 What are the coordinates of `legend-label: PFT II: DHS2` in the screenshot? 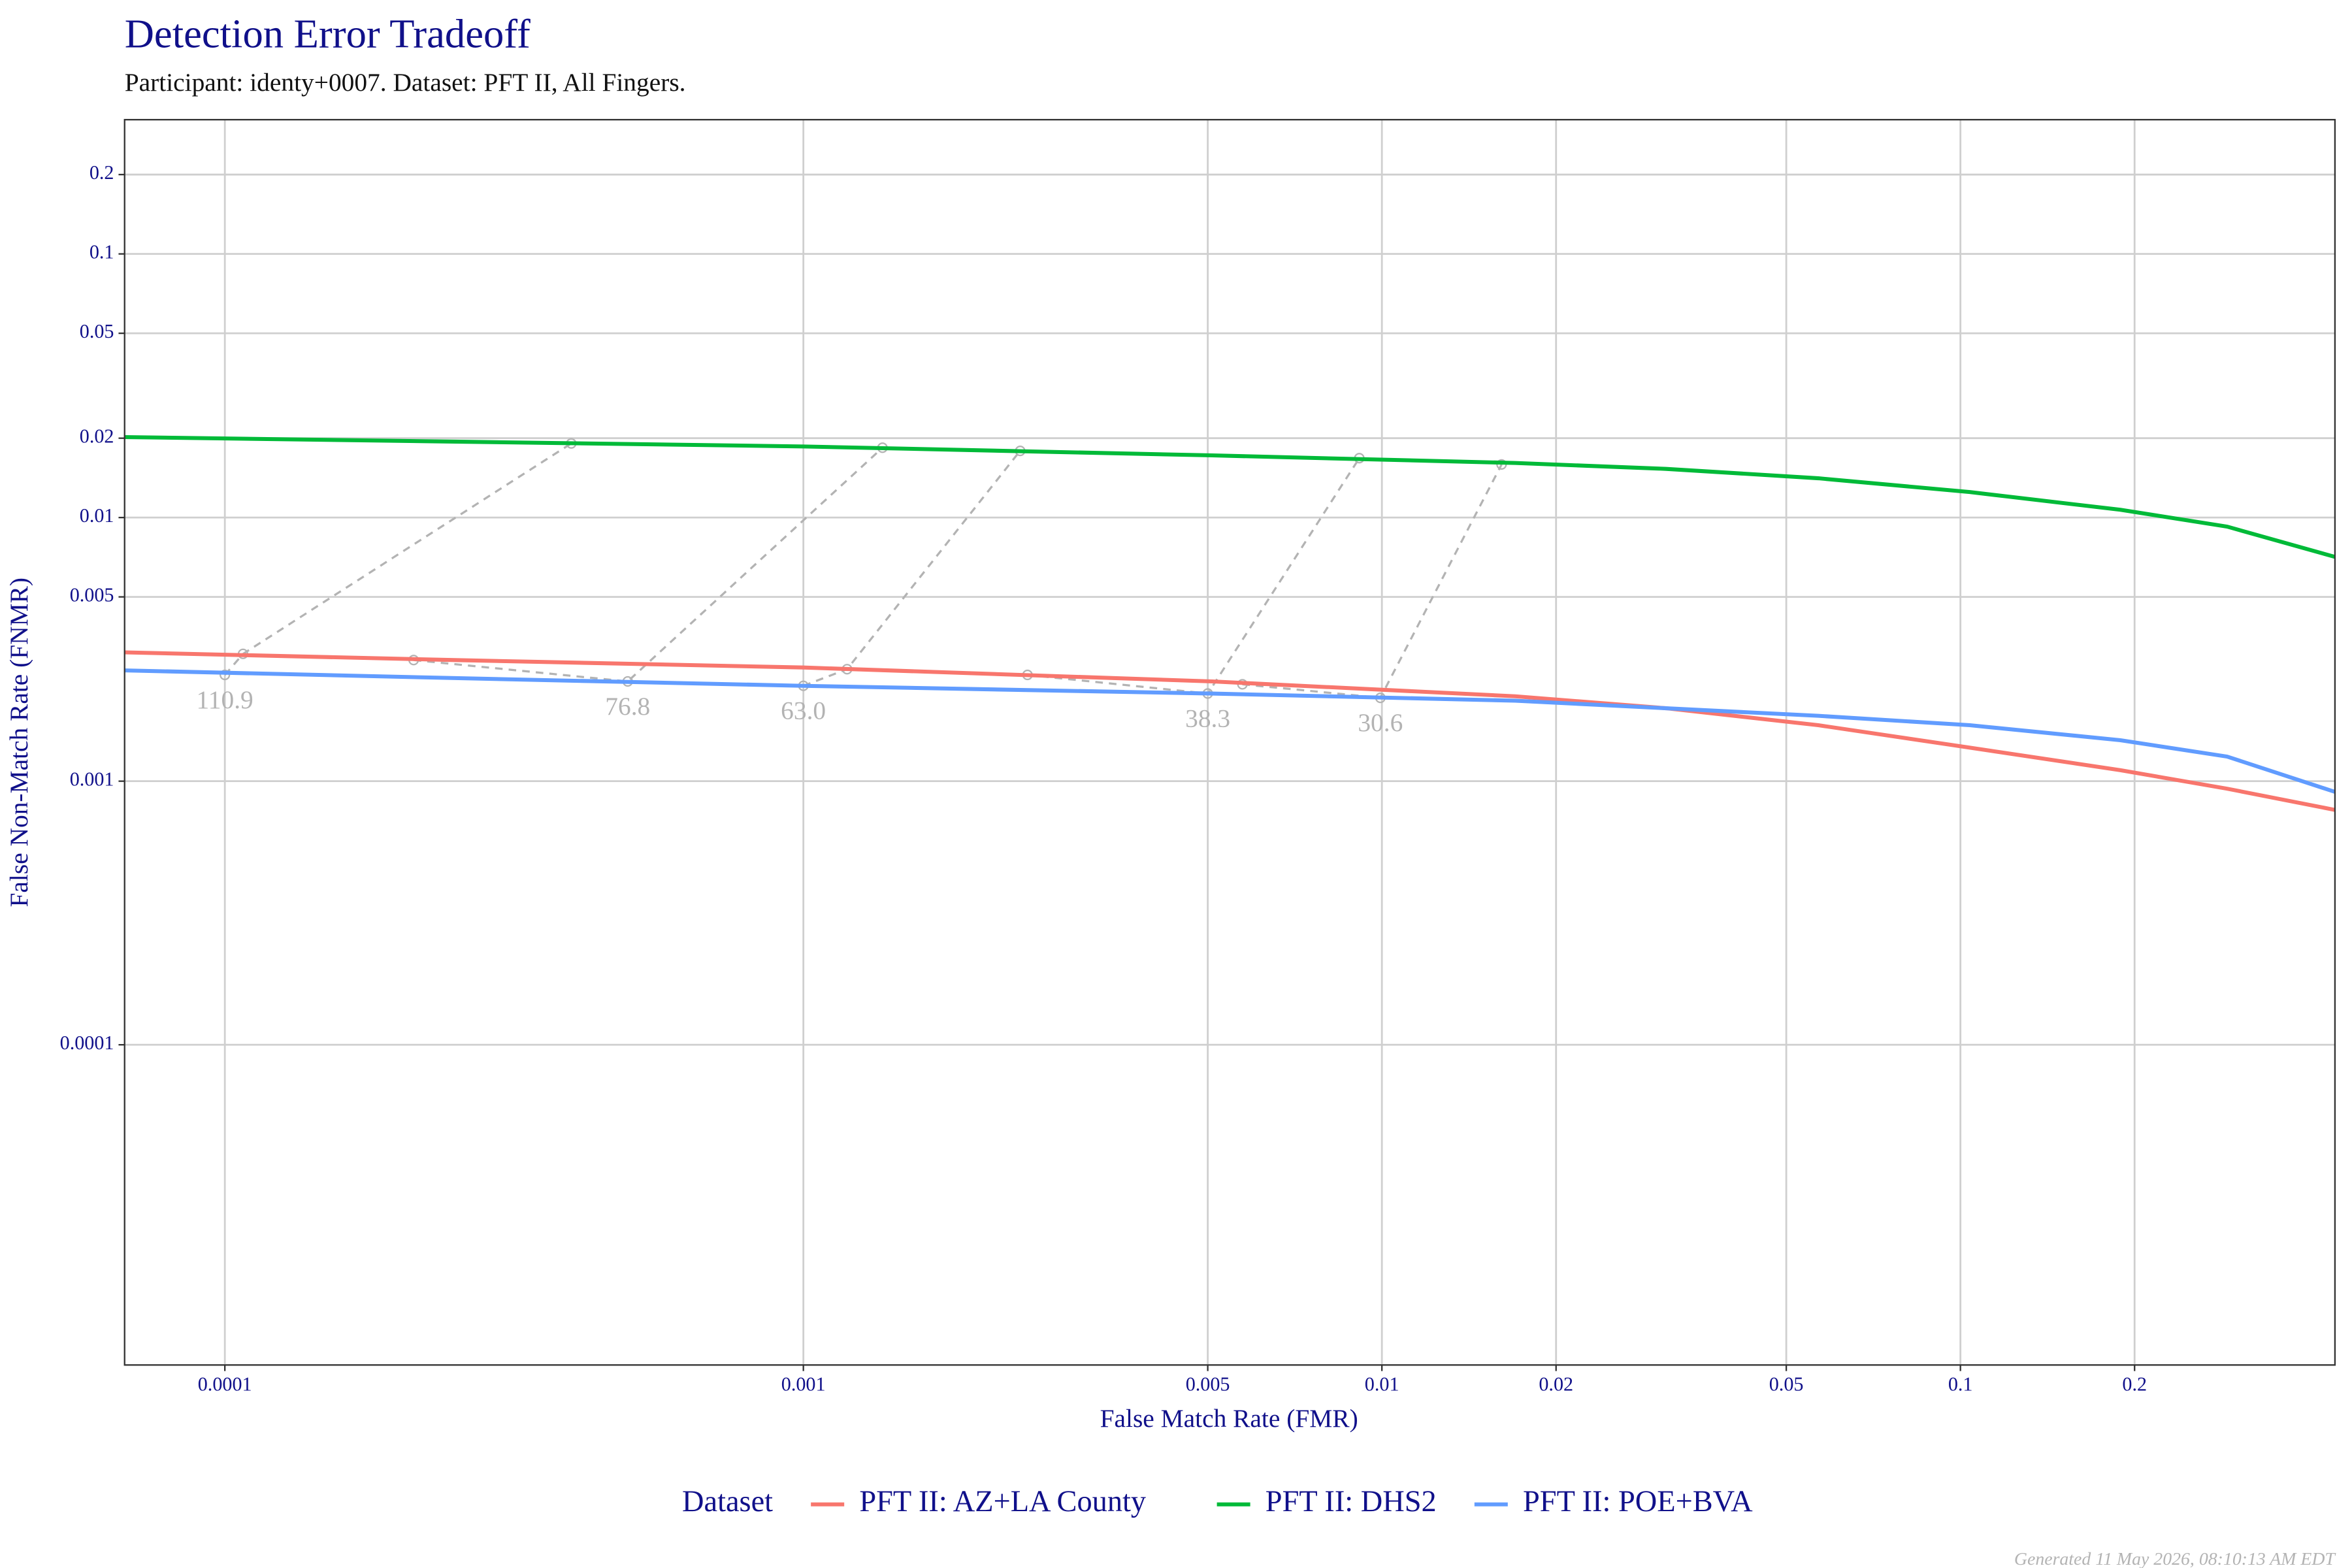 It's located at (1351, 1501).